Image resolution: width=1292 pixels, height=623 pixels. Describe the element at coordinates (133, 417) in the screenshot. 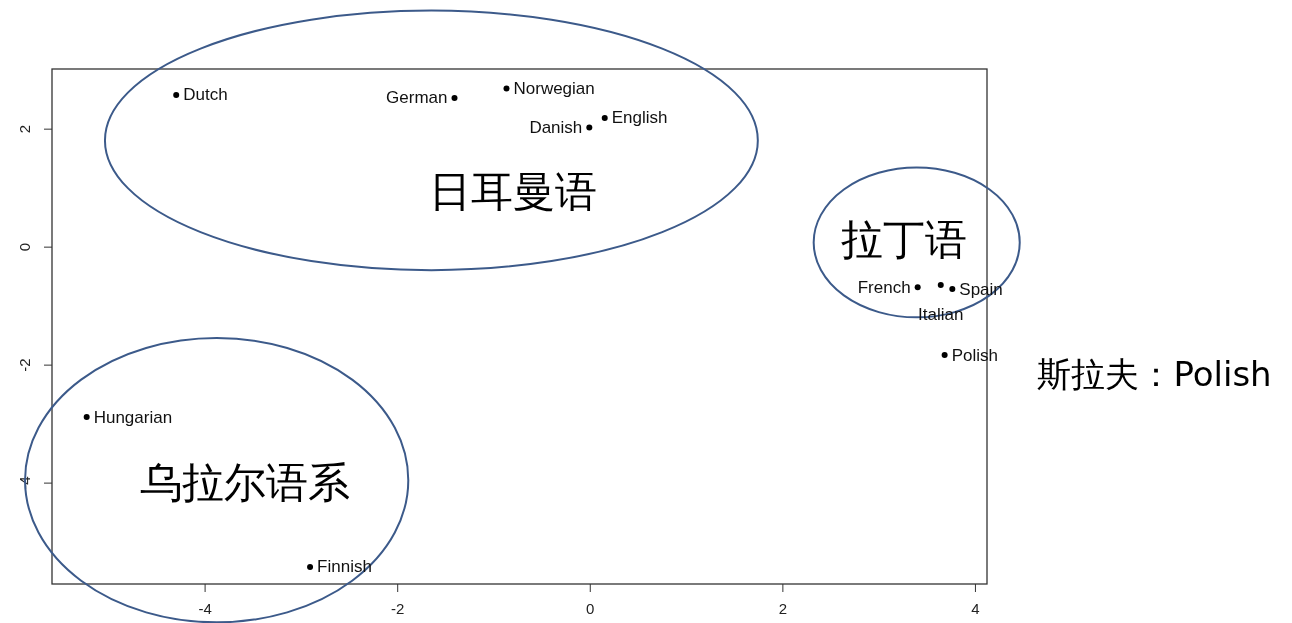

I see `data-label: Hungarian` at that location.